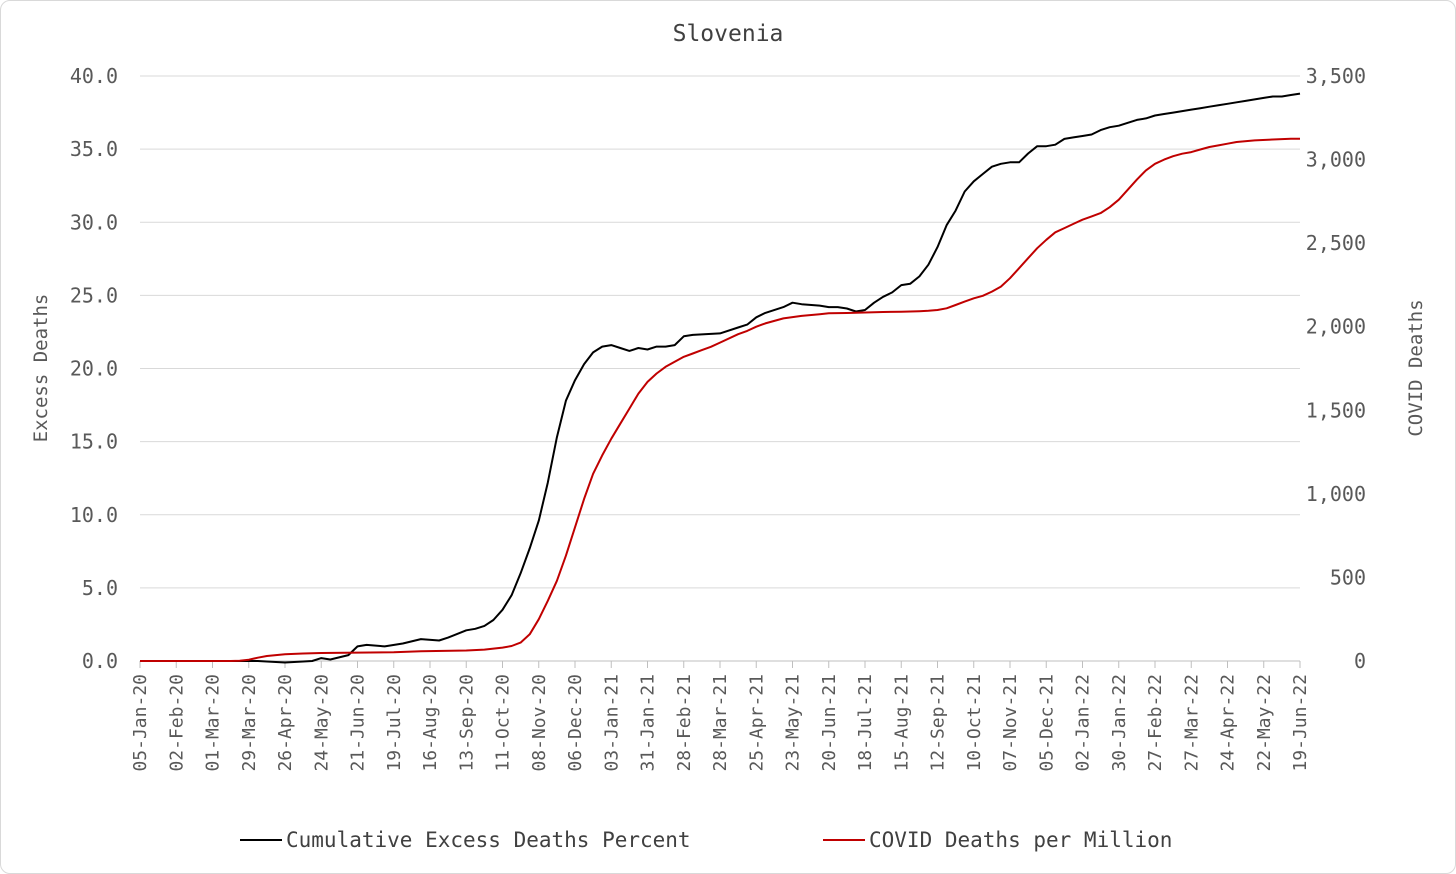 This screenshot has height=874, width=1456. I want to click on right-tick-label: 1,500, so click(1336, 410).